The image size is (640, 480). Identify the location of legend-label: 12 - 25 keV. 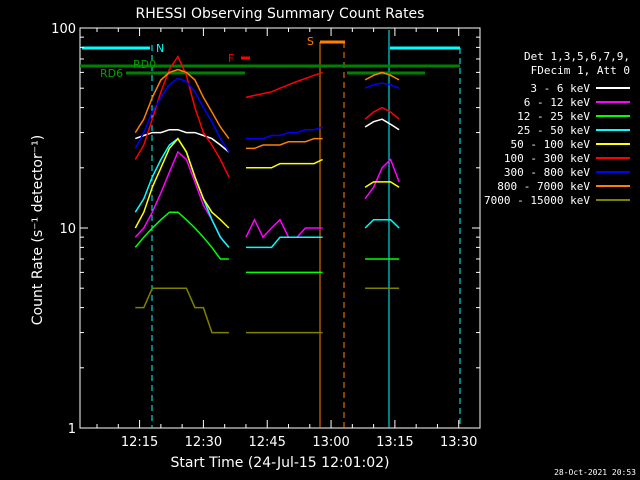
(553, 116).